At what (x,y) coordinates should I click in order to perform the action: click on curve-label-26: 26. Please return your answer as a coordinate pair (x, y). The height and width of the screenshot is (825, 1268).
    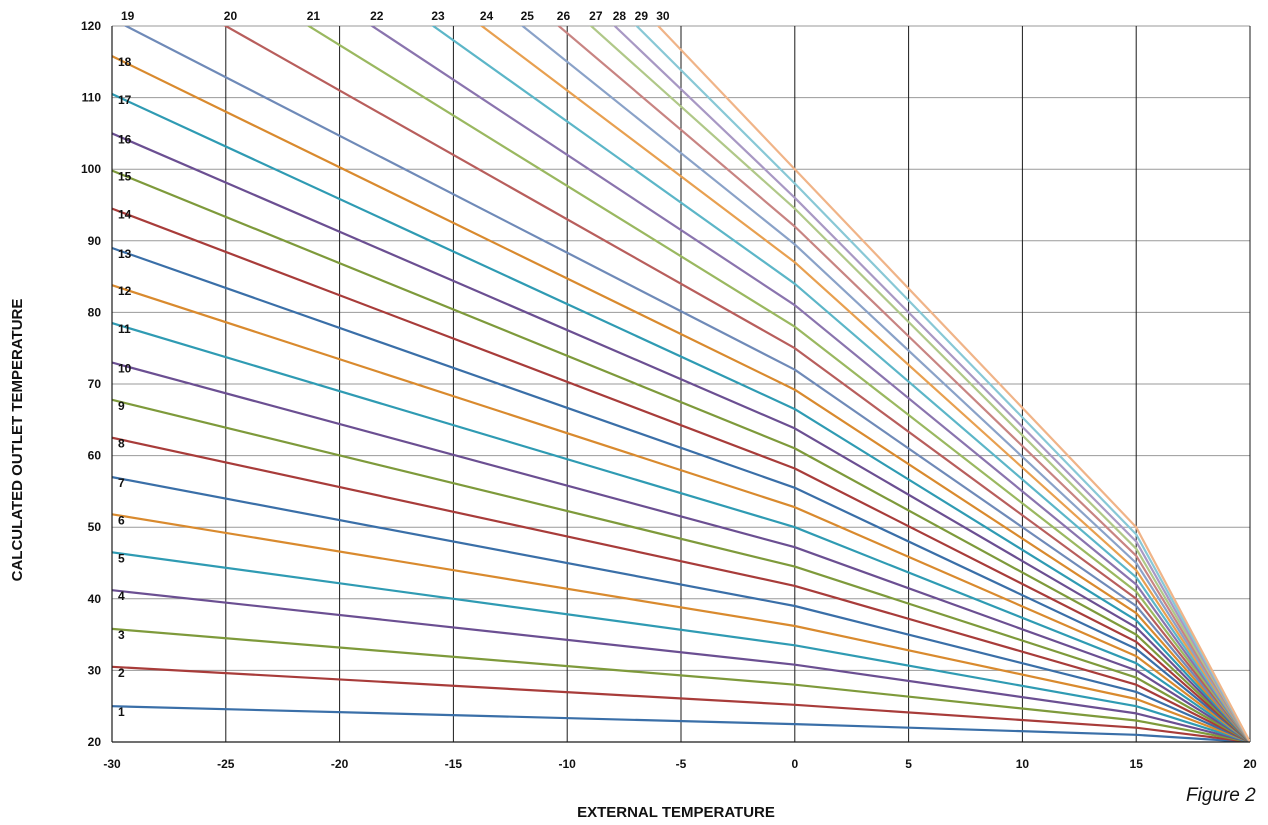
    Looking at the image, I should click on (564, 16).